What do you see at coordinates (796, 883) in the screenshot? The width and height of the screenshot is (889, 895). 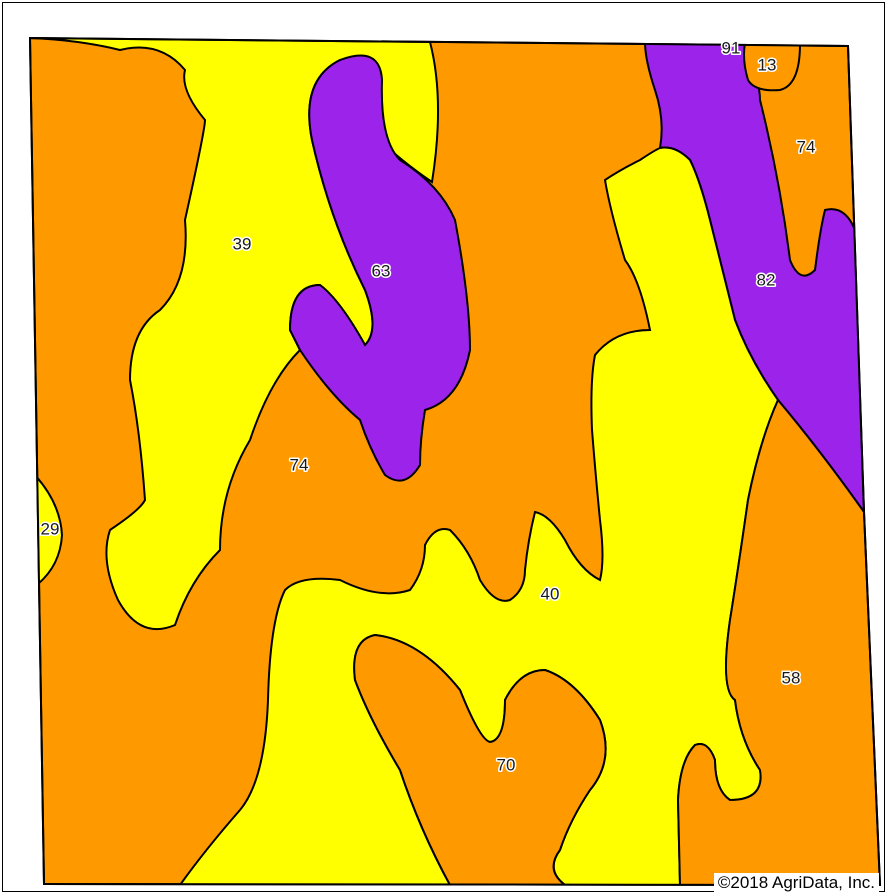 I see `copyright-text: ©2018 AgriData, Inc.` at bounding box center [796, 883].